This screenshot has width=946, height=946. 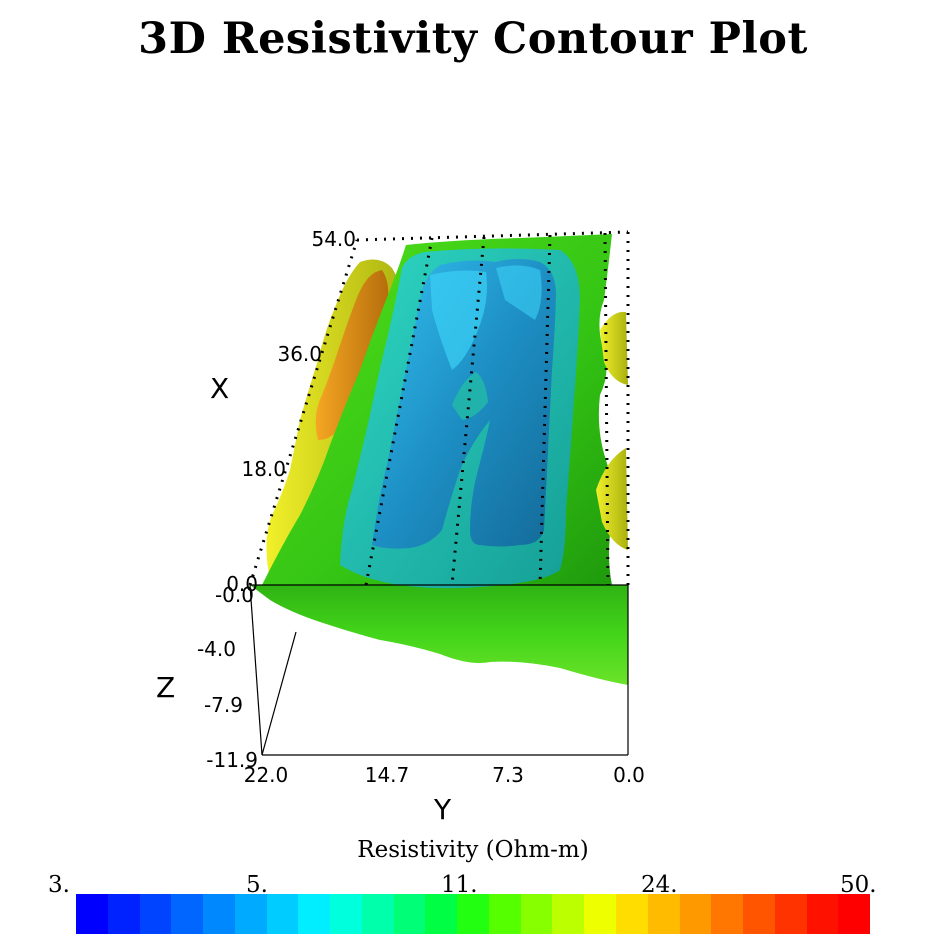 I want to click on x-tick-54: 54.0, so click(x=333, y=239).